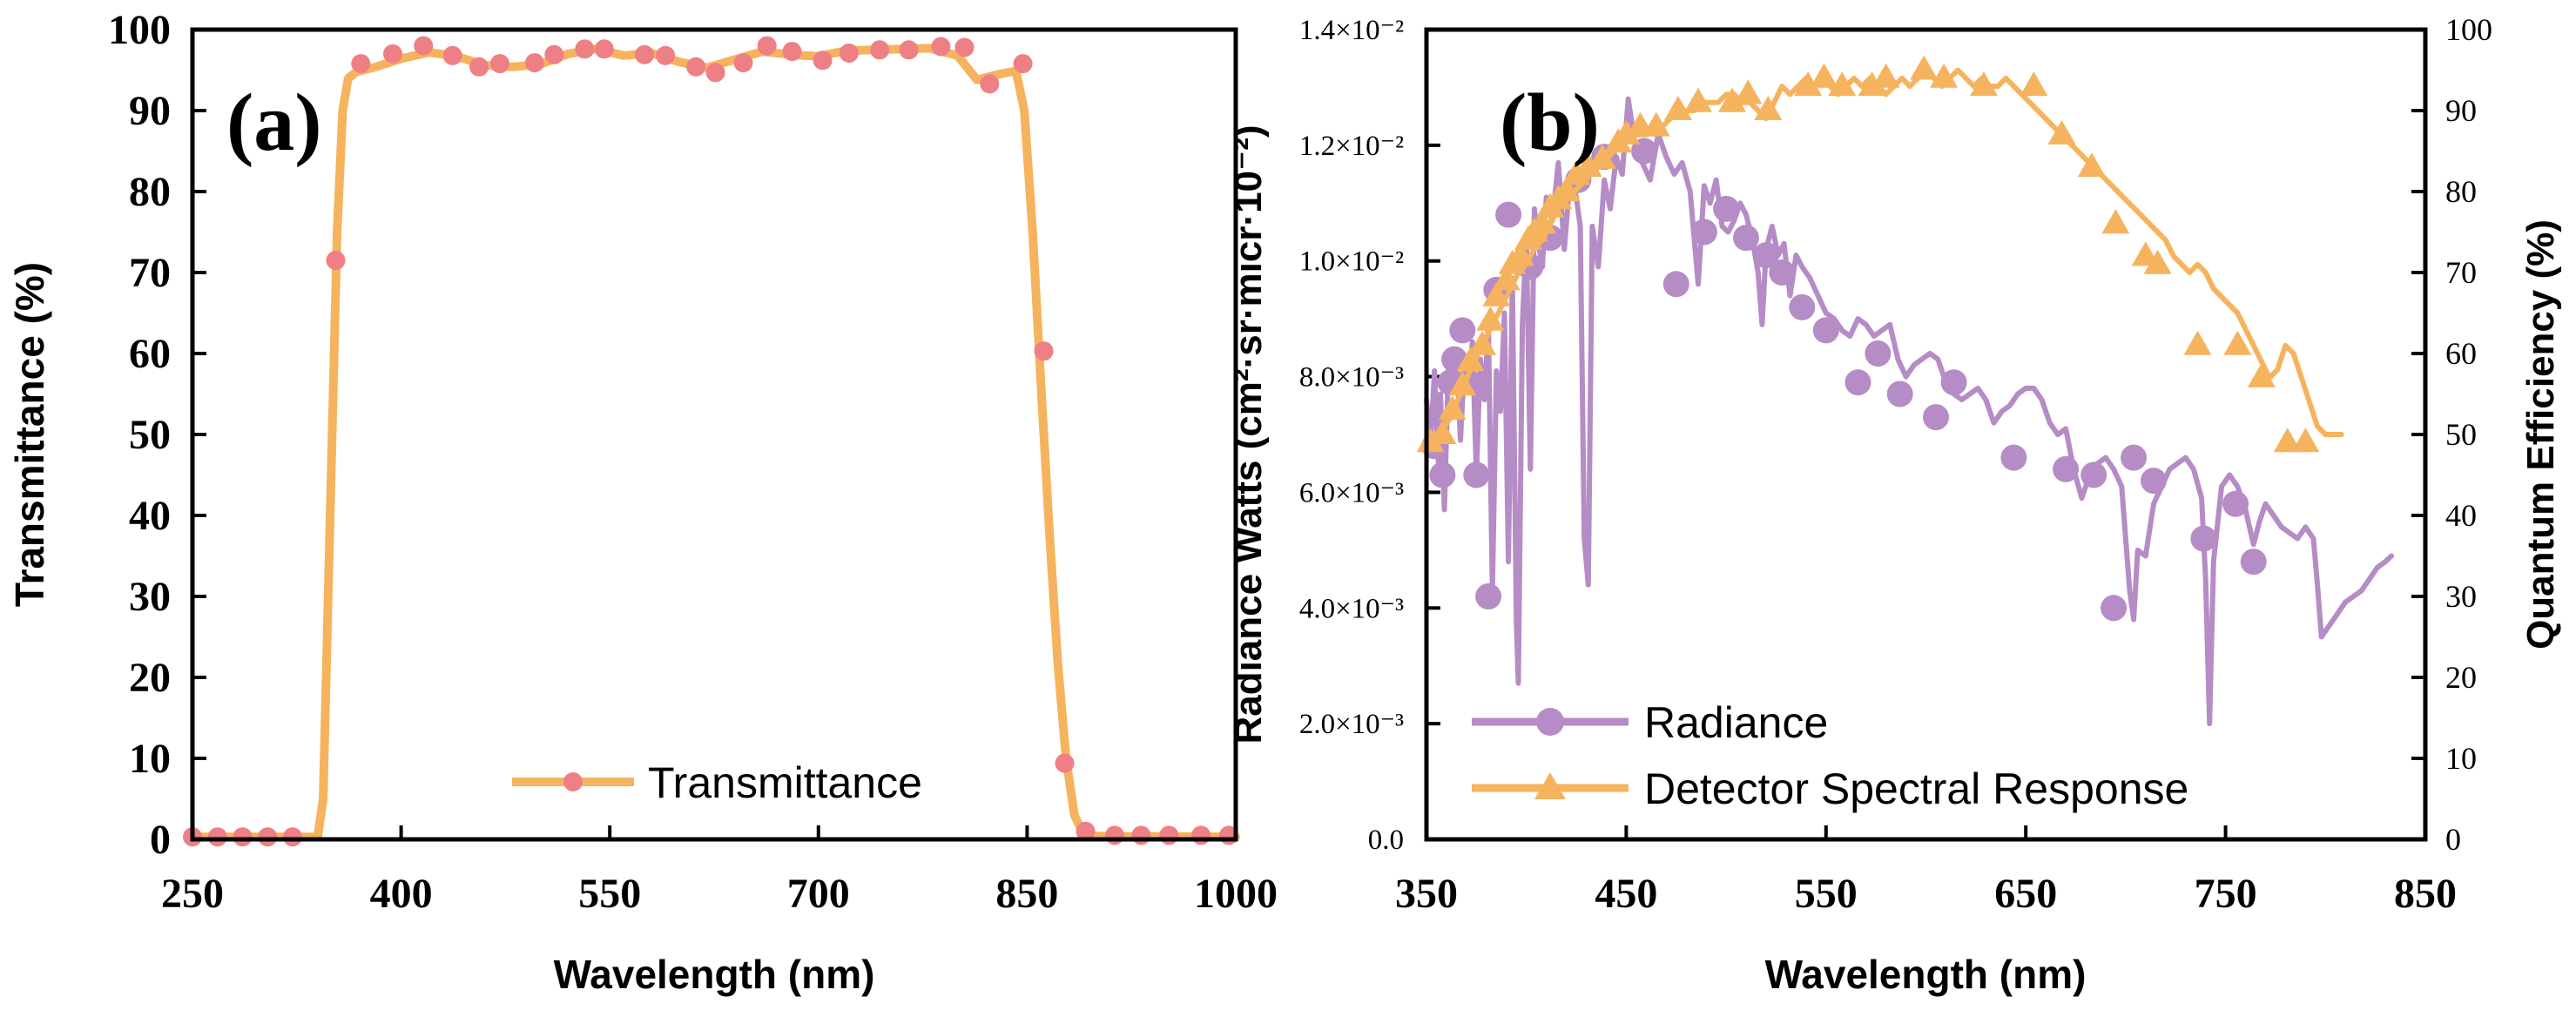 Image resolution: width=2576 pixels, height=1010 pixels. What do you see at coordinates (2541, 434) in the screenshot?
I see `panel-b-right-y-axis-label: Quantum Efficiency (%)` at bounding box center [2541, 434].